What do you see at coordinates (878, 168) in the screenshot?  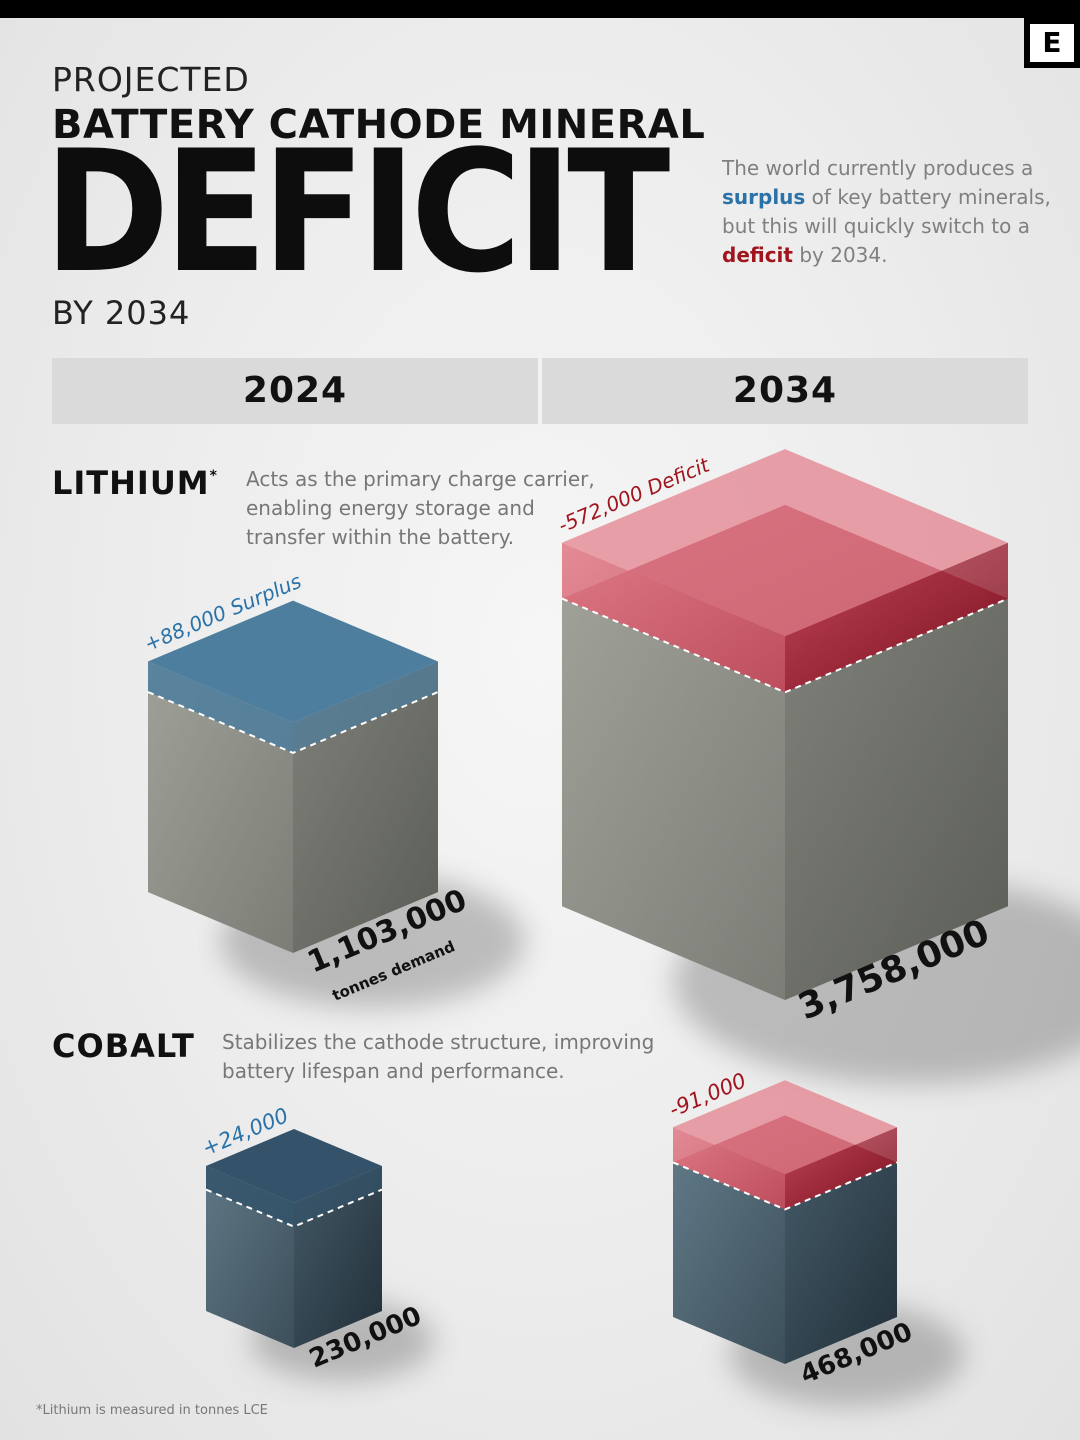 I see `intro-part1: The world currently produces a` at bounding box center [878, 168].